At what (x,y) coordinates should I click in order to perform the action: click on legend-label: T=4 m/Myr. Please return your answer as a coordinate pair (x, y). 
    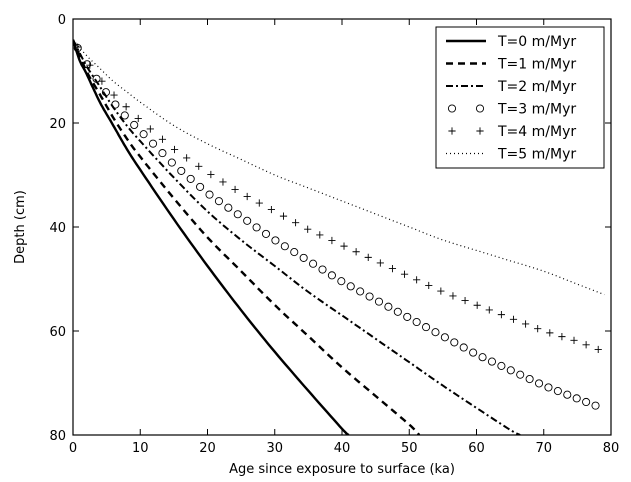
    Looking at the image, I should click on (536, 132).